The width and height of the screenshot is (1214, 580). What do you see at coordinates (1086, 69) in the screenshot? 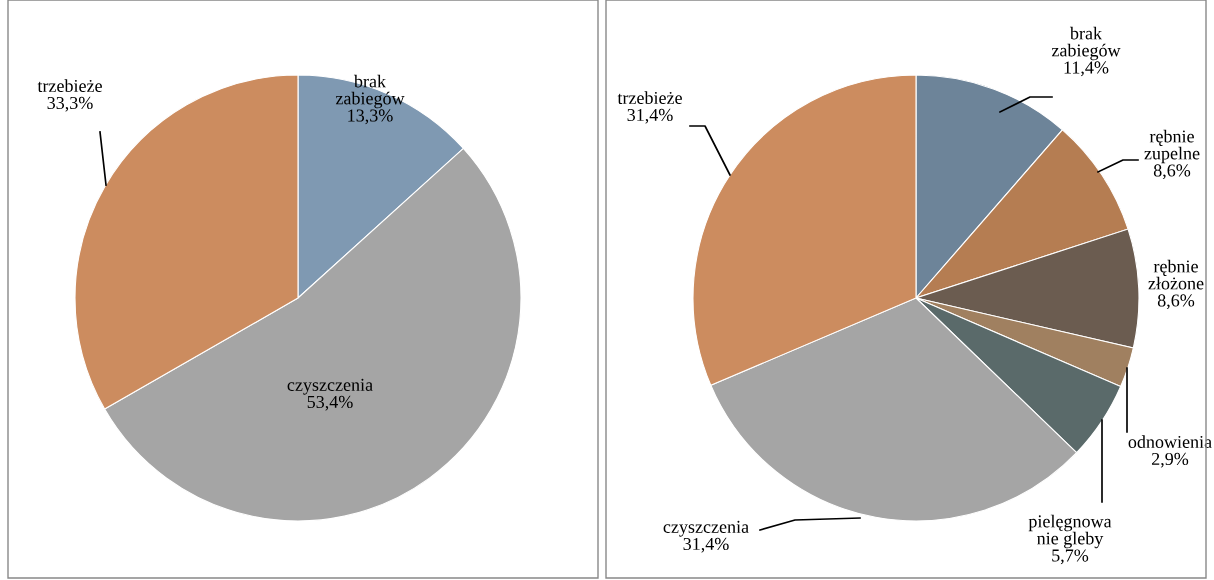
I see `data-label: 11,4%` at bounding box center [1086, 69].